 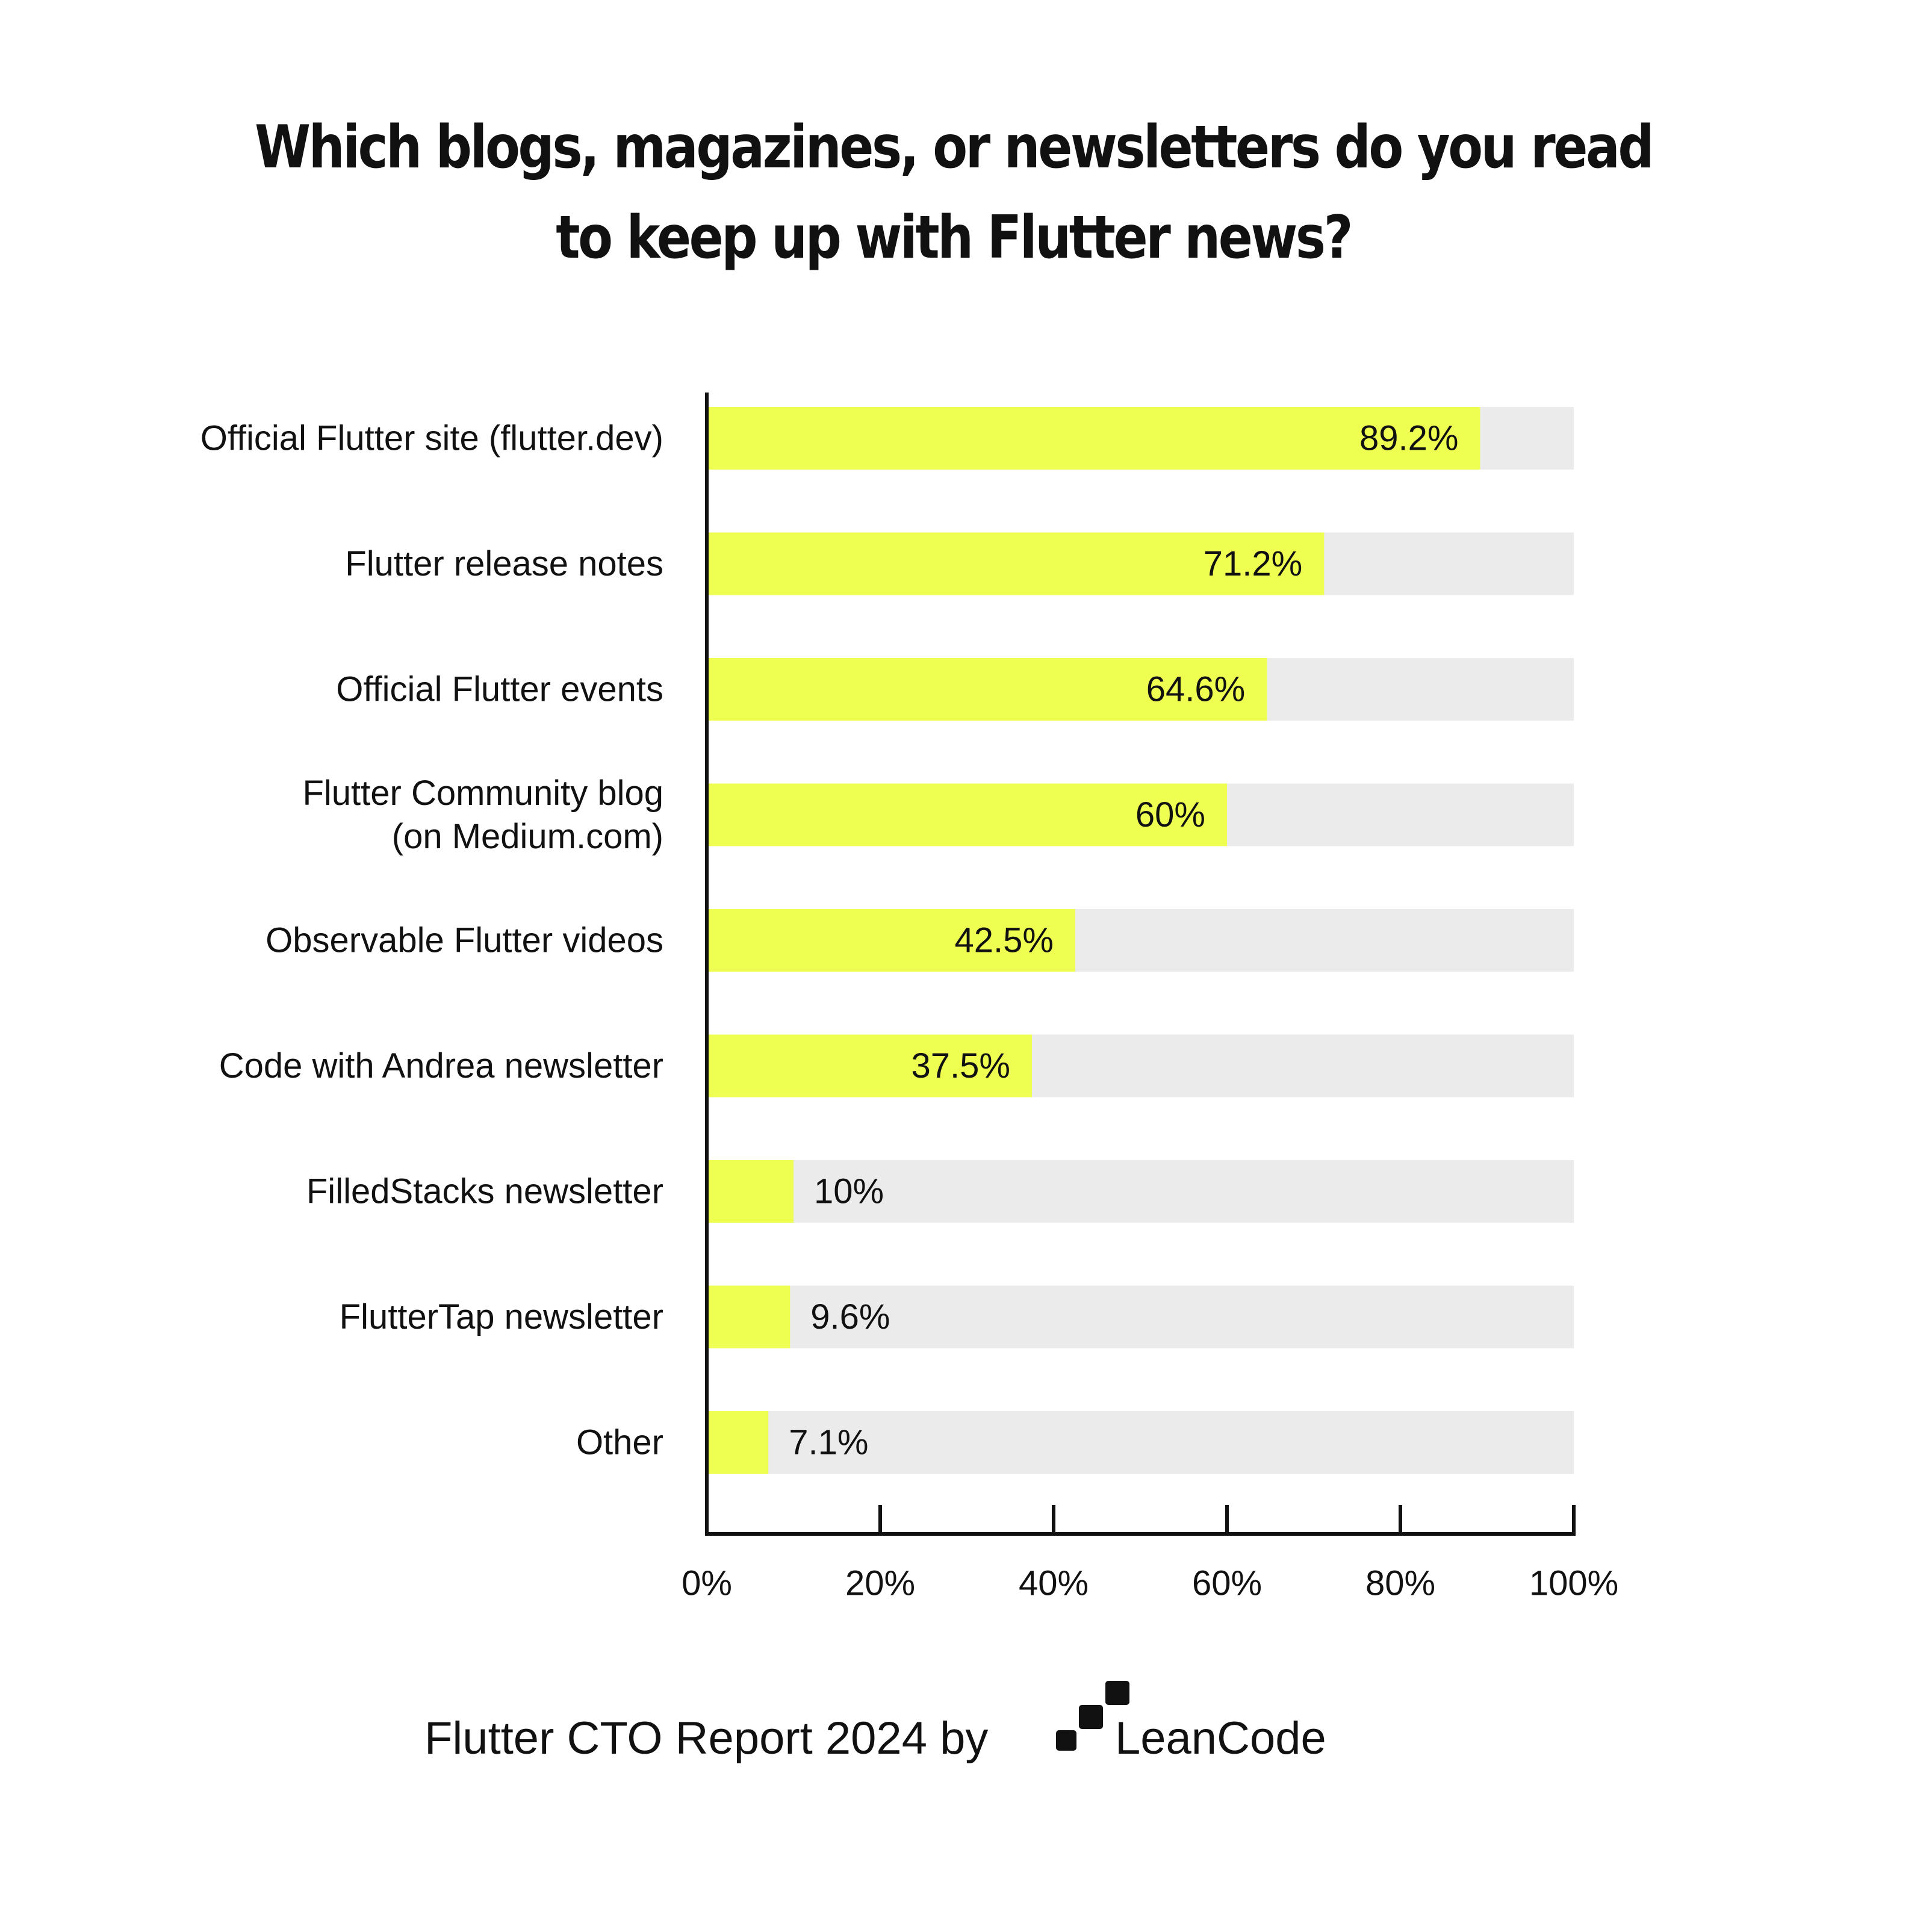 I want to click on data-label: 64.6%, so click(x=1195, y=689).